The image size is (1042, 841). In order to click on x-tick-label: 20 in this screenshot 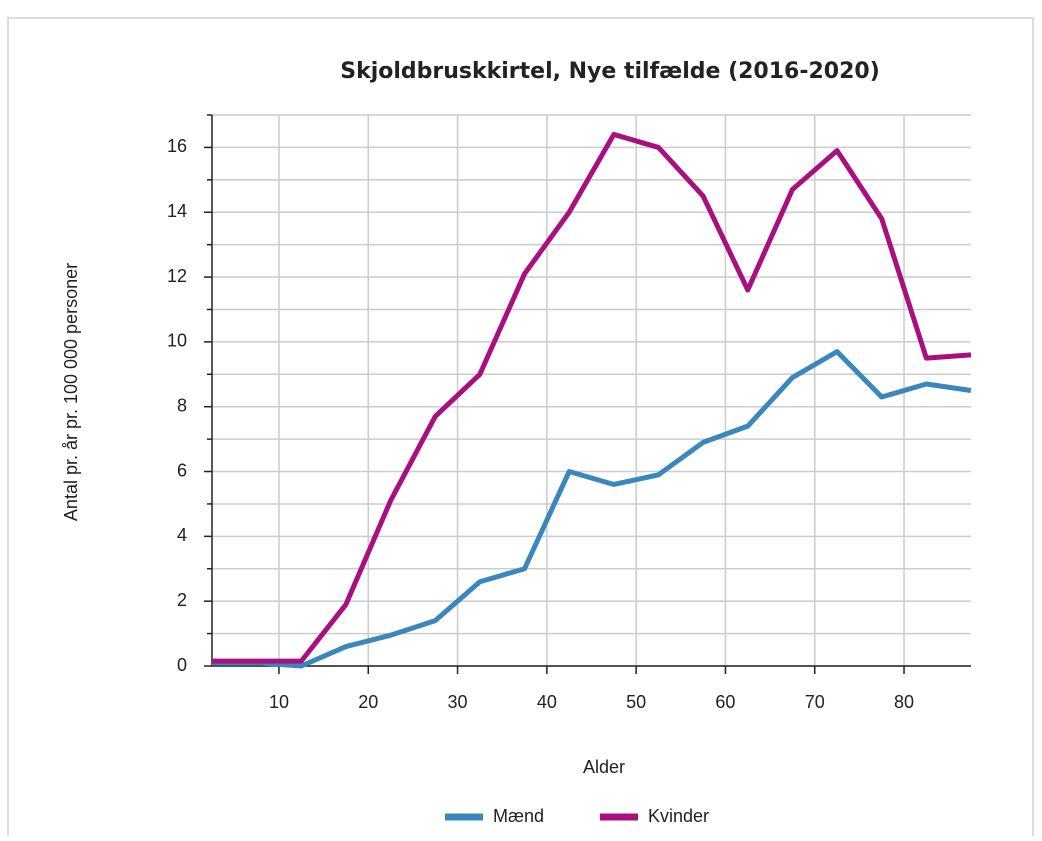, I will do `click(368, 702)`.